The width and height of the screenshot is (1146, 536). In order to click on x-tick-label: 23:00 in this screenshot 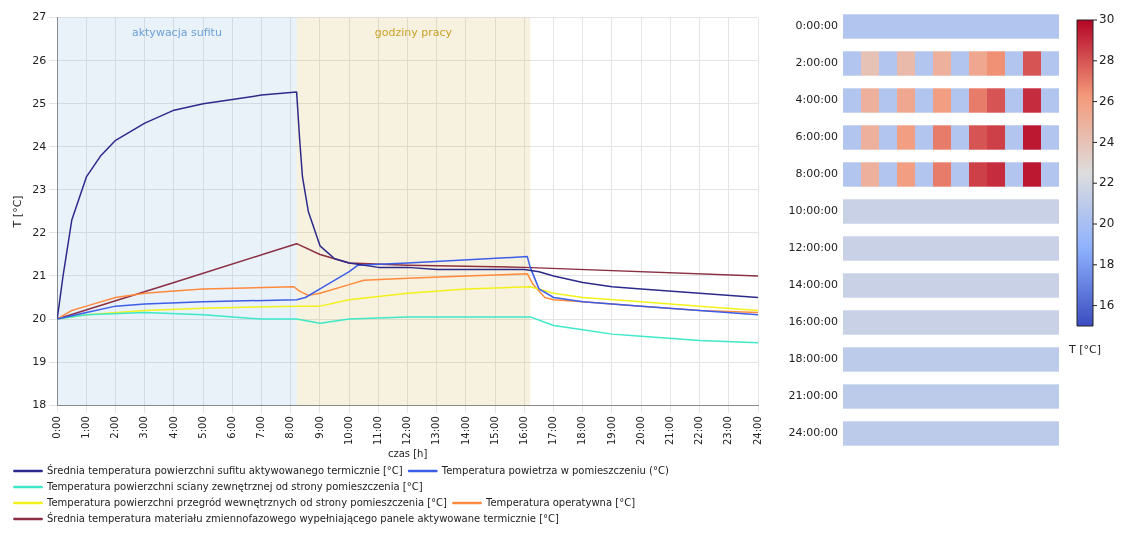, I will do `click(728, 431)`.